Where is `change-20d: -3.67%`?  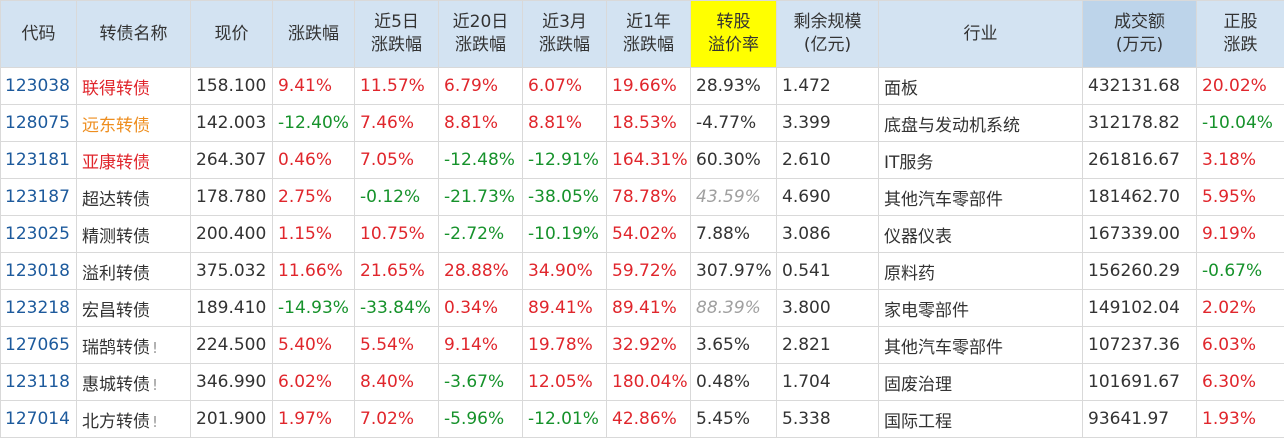
change-20d: -3.67% is located at coordinates (474, 382).